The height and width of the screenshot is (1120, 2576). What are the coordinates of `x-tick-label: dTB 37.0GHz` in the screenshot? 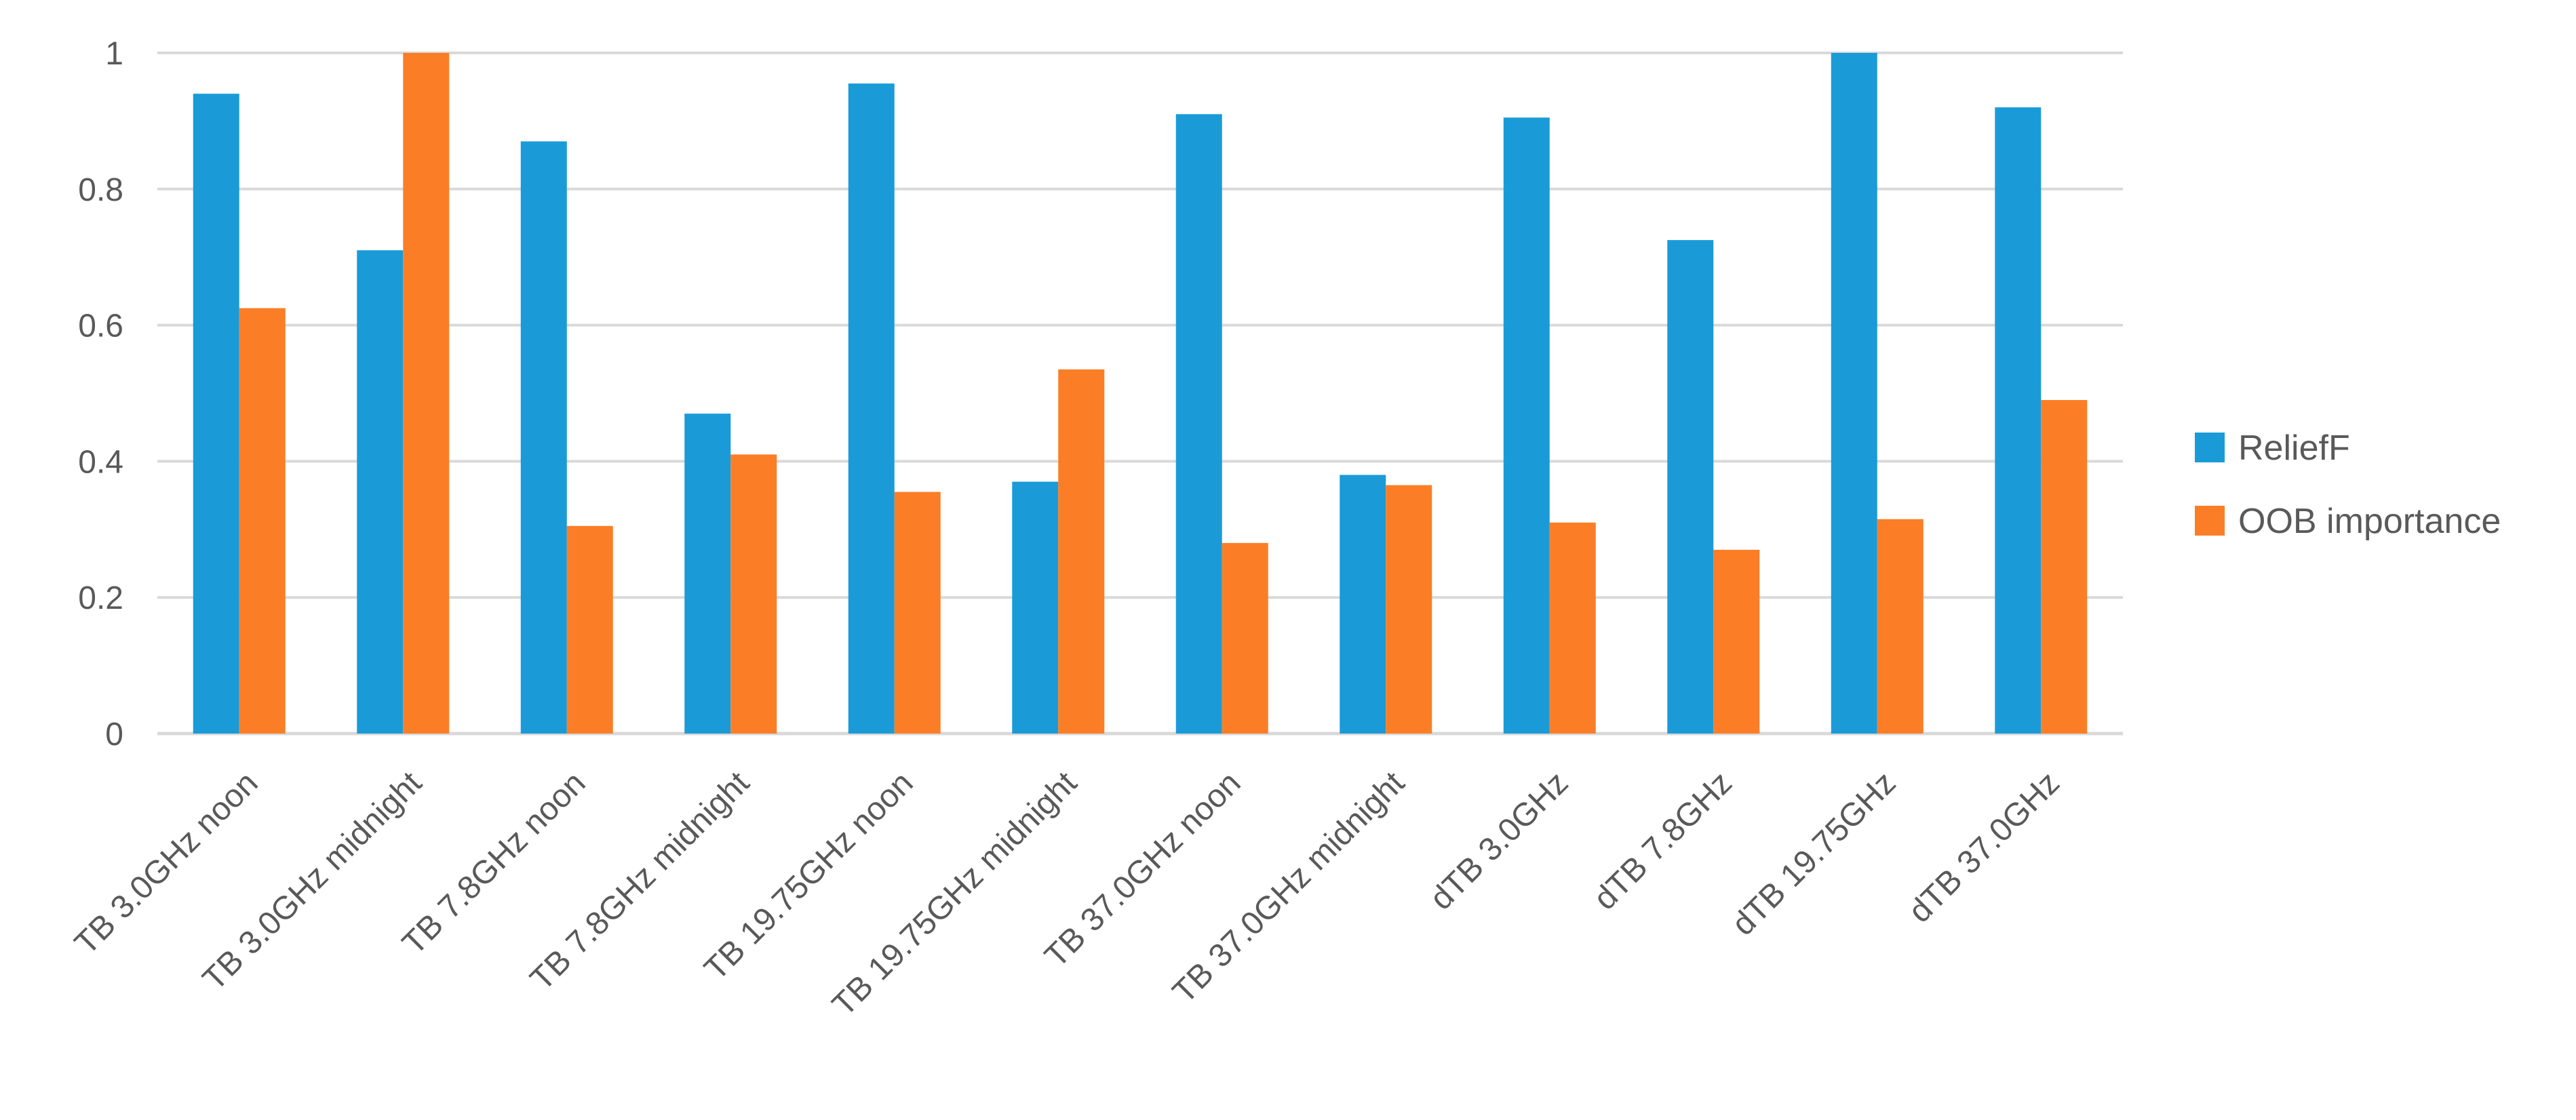 It's located at (1984, 847).